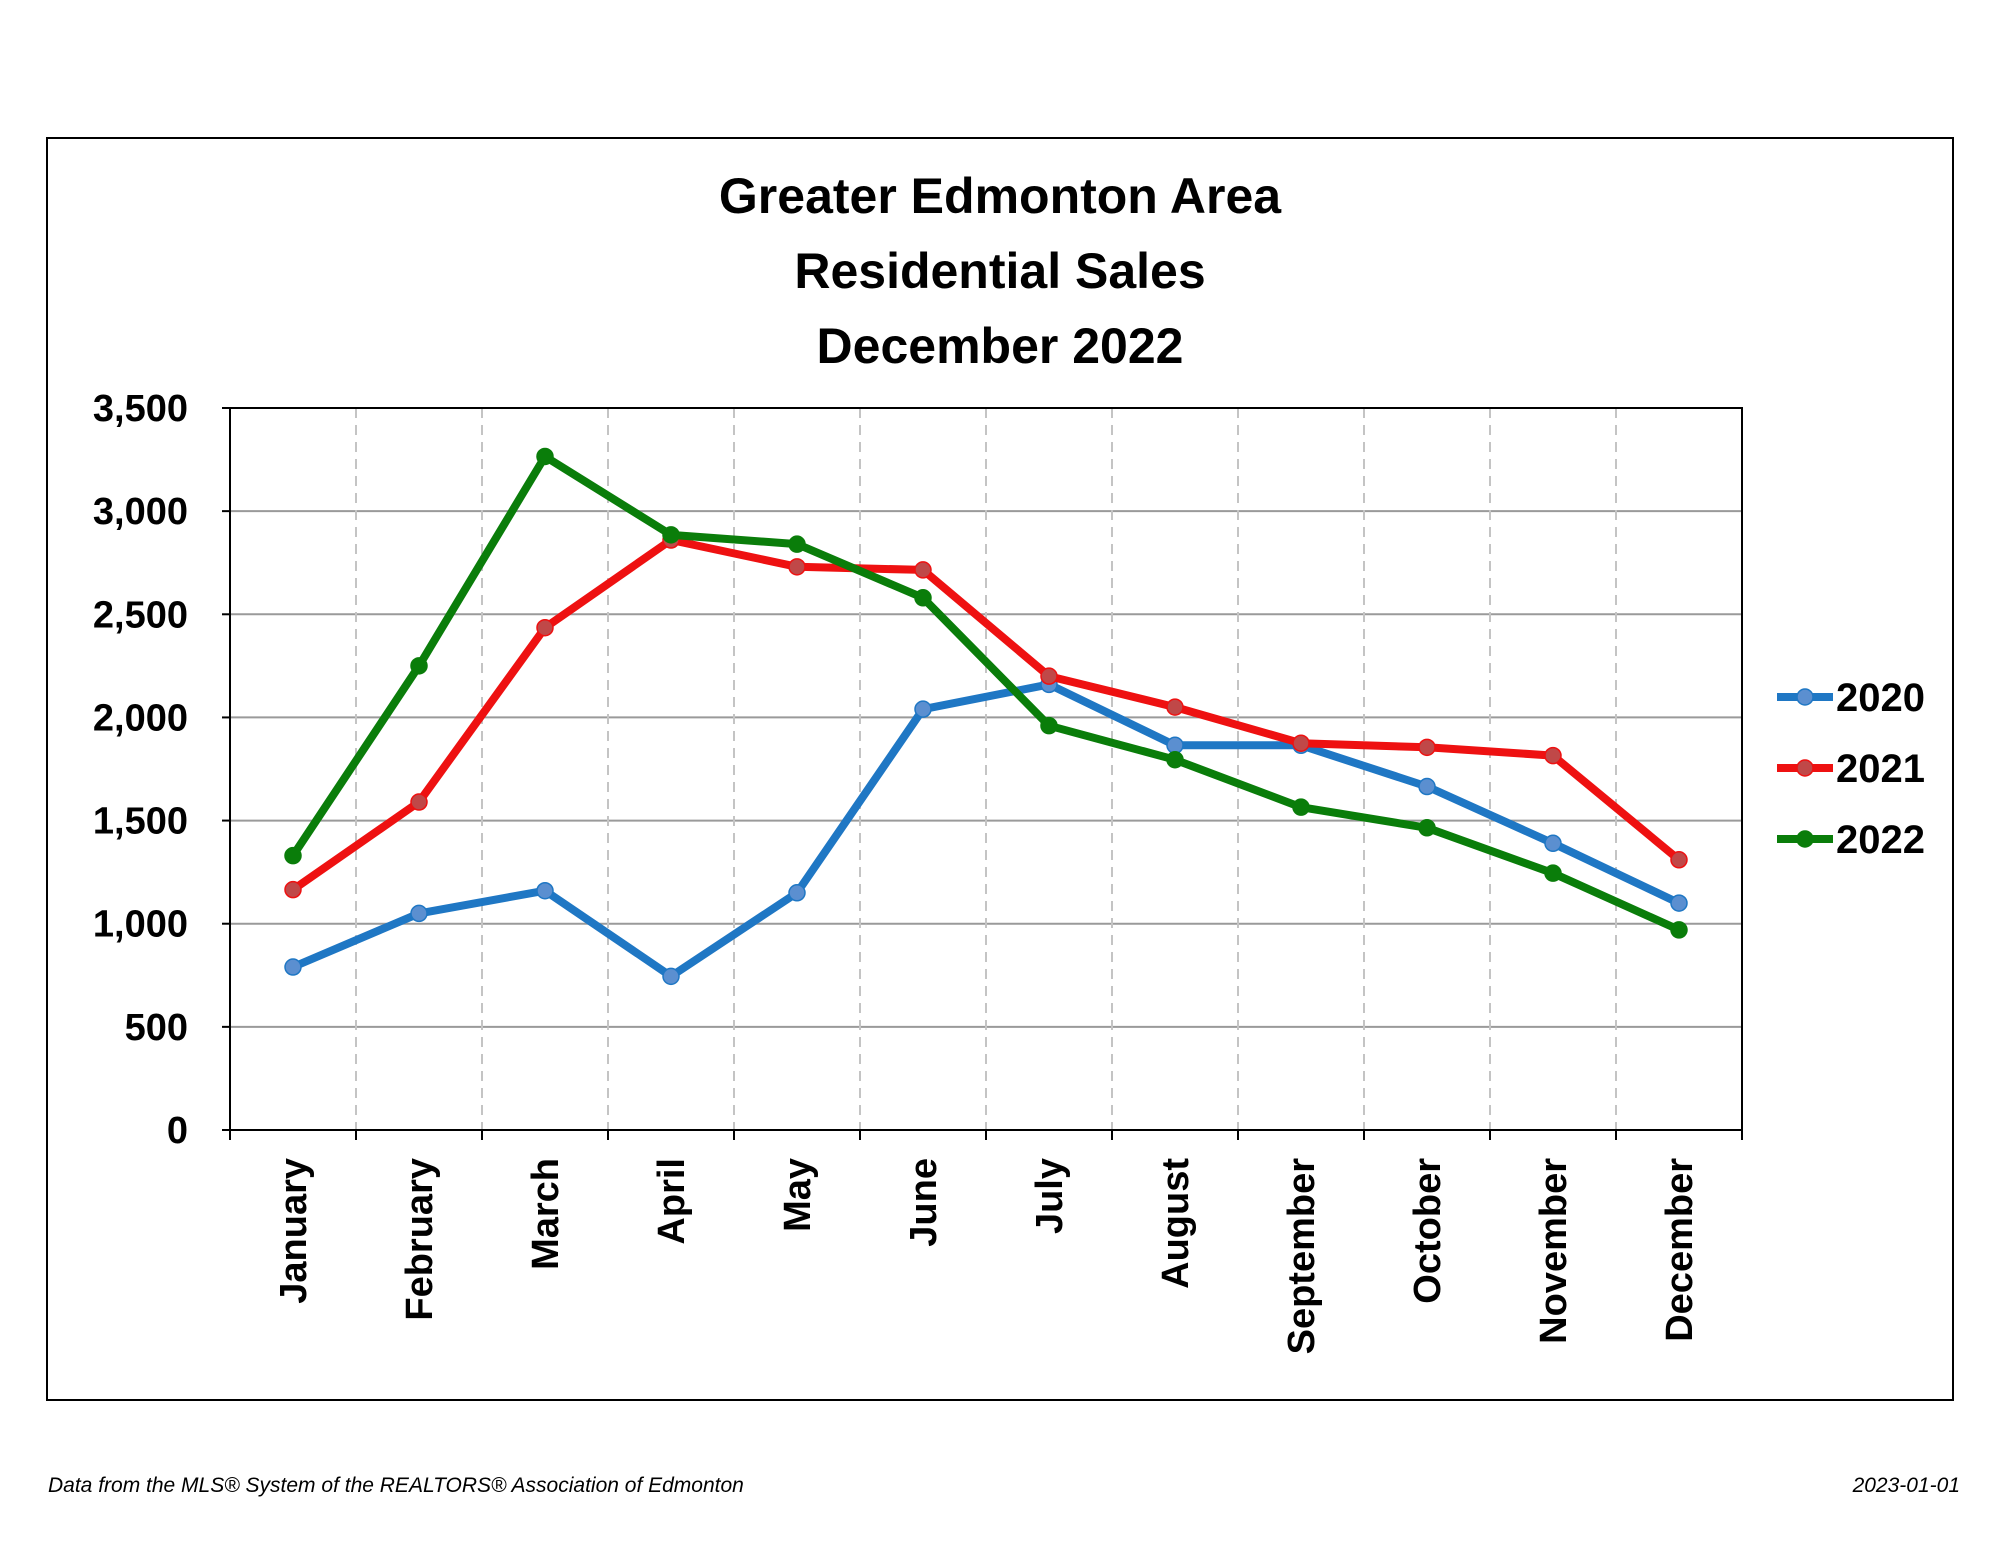 This screenshot has height=1545, width=2000. I want to click on legend-marker-2020, so click(1805, 697).